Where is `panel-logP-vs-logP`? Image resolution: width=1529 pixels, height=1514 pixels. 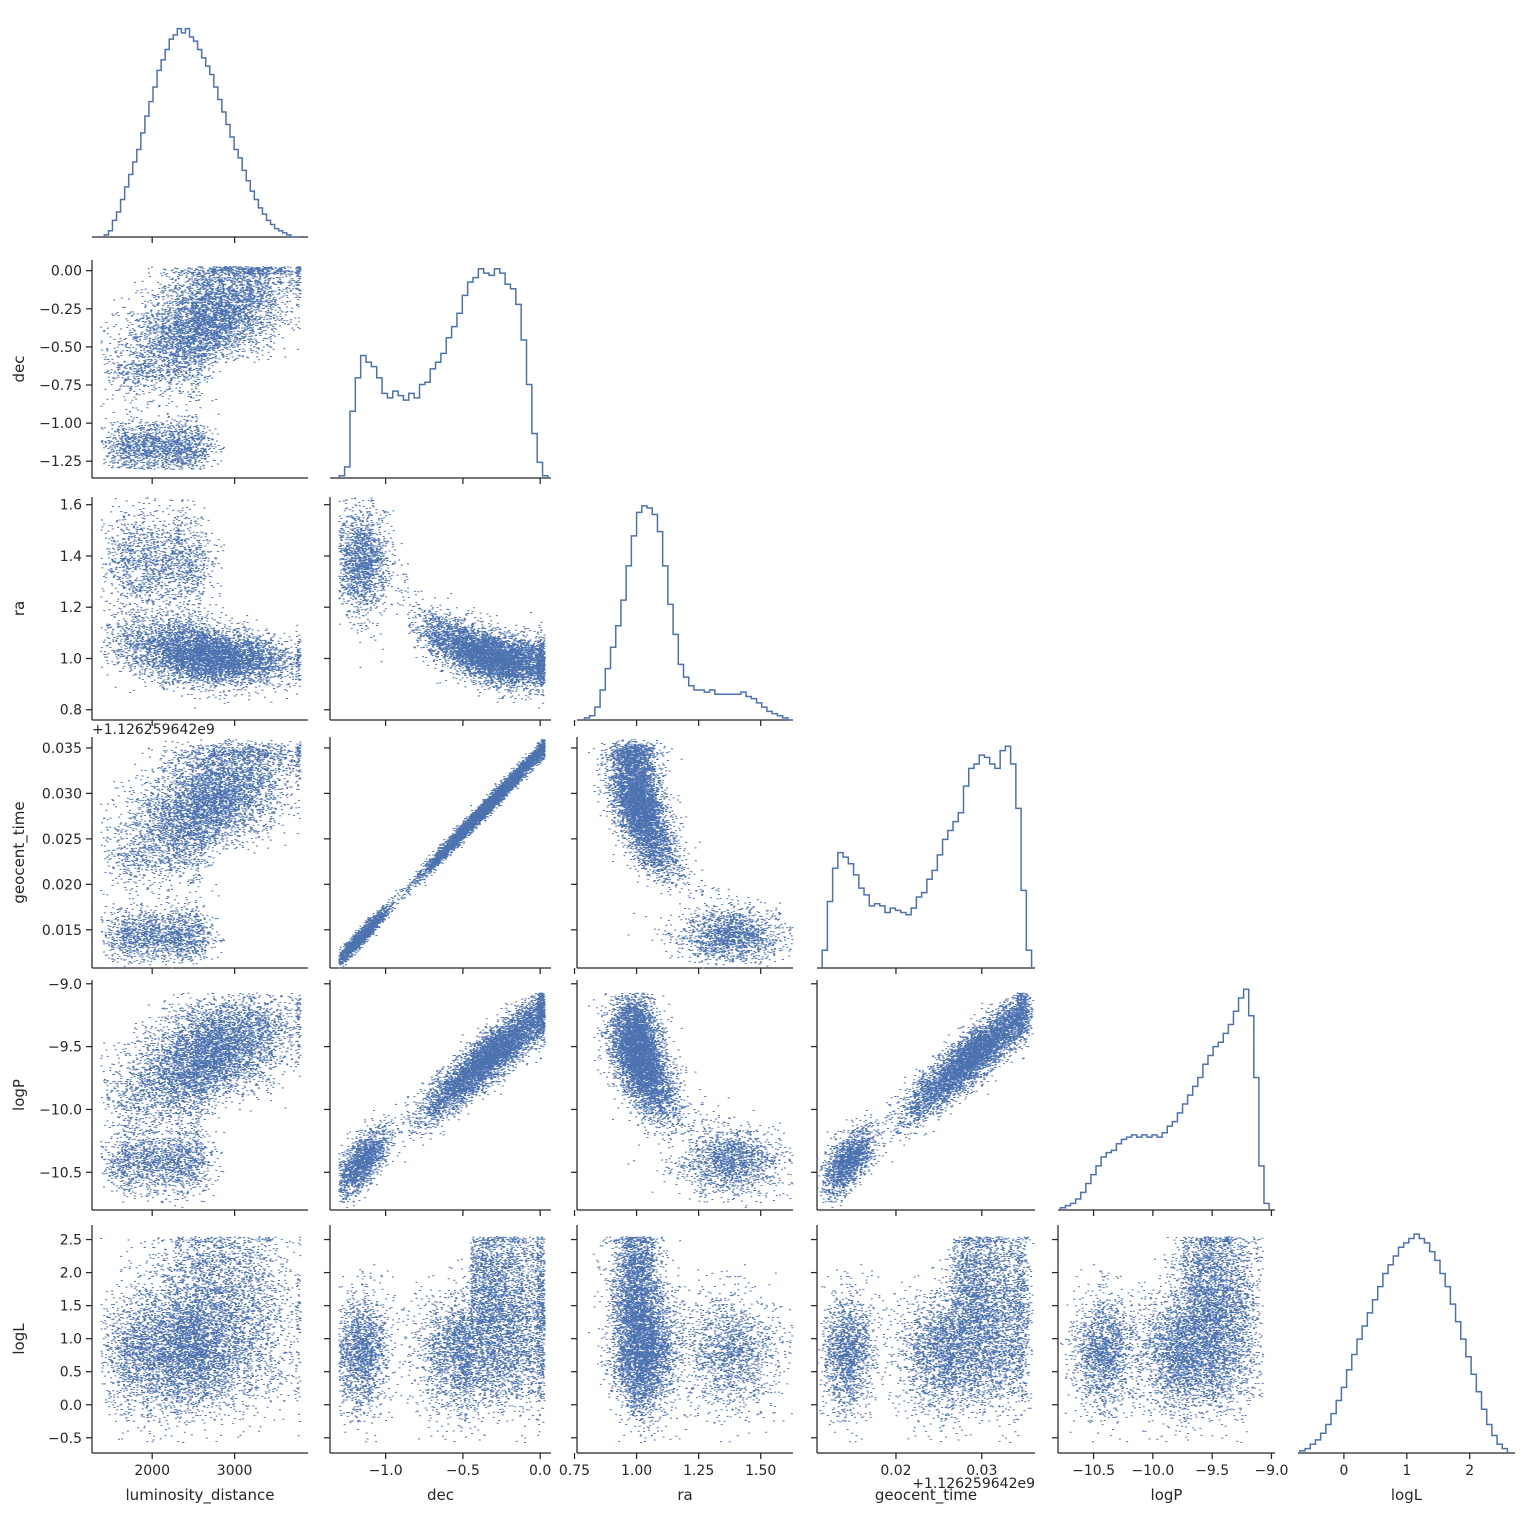 panel-logP-vs-logP is located at coordinates (1166, 1102).